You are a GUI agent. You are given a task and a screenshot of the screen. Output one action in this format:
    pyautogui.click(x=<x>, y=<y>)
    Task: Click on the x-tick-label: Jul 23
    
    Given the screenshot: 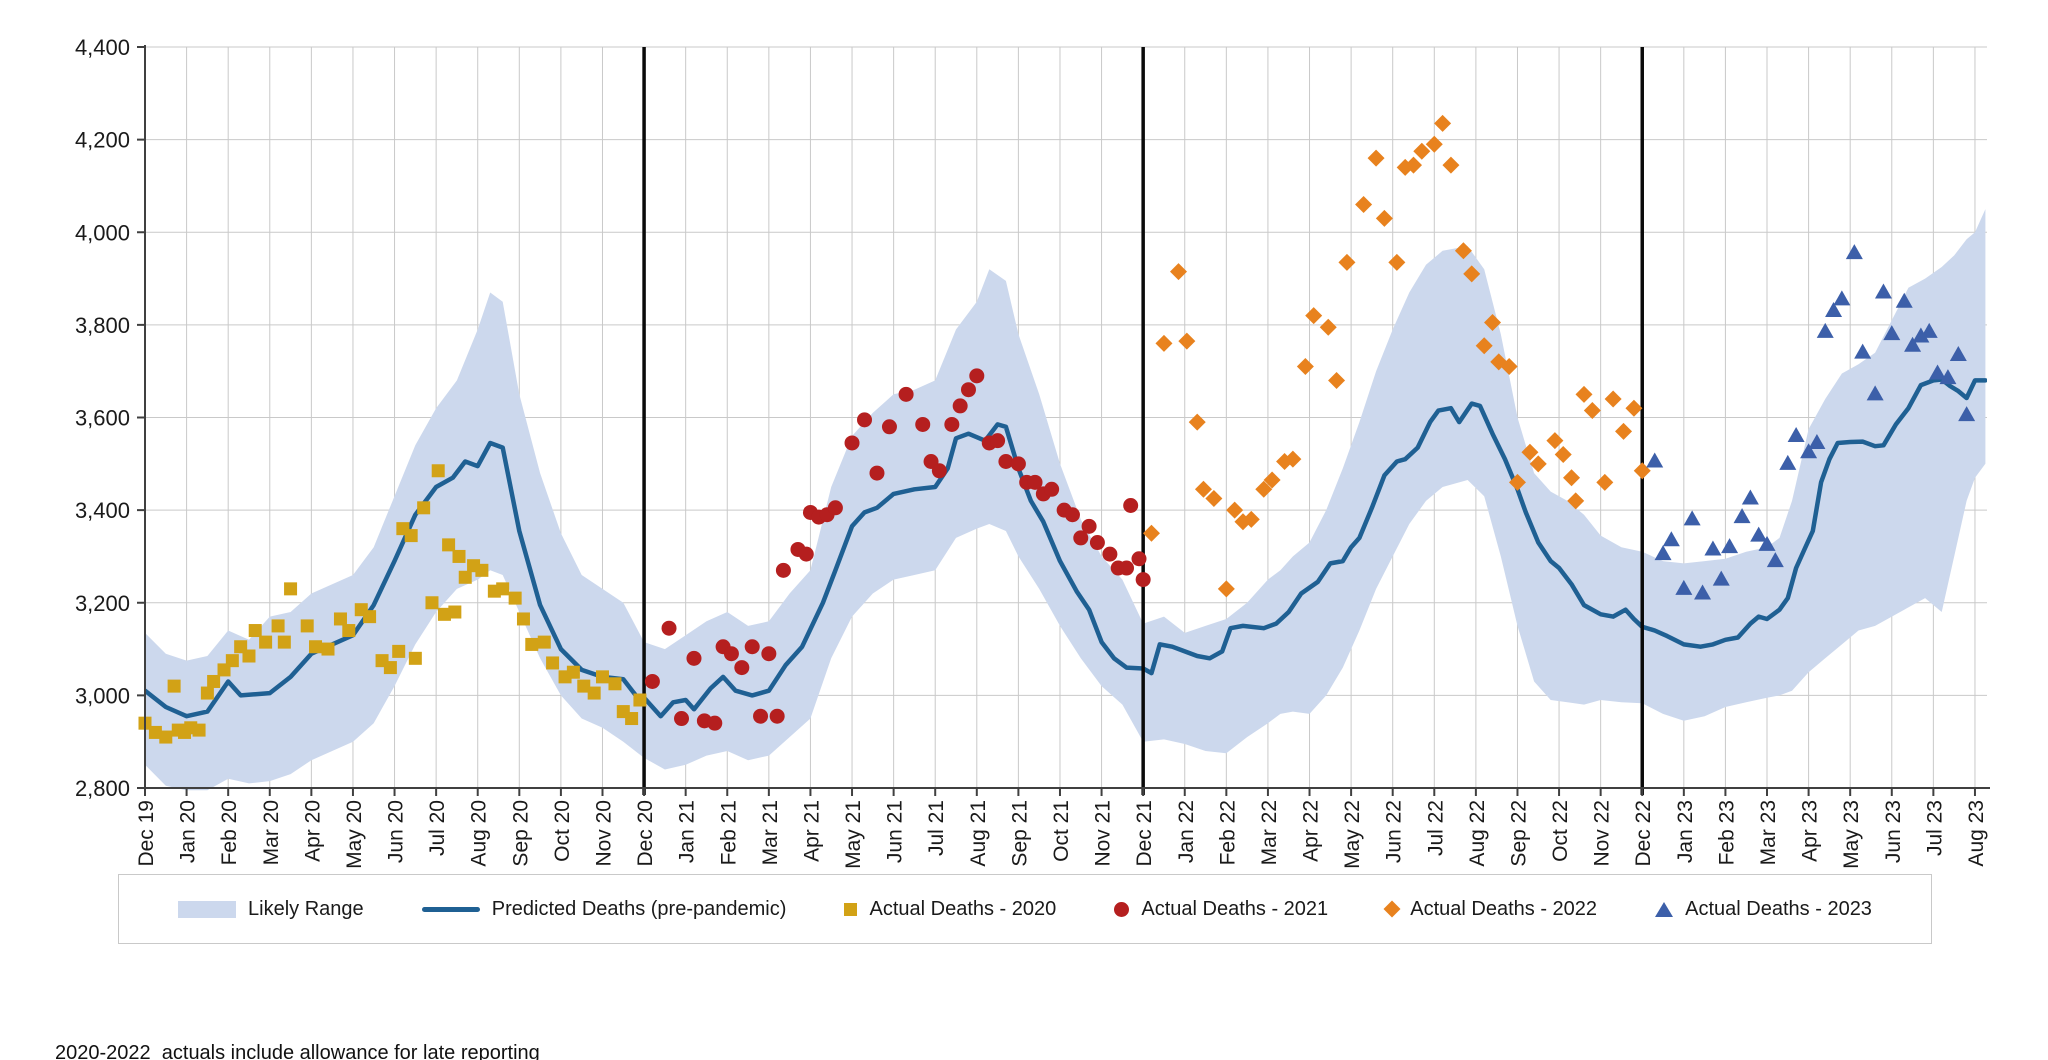 What is the action you would take?
    pyautogui.click(x=1934, y=828)
    